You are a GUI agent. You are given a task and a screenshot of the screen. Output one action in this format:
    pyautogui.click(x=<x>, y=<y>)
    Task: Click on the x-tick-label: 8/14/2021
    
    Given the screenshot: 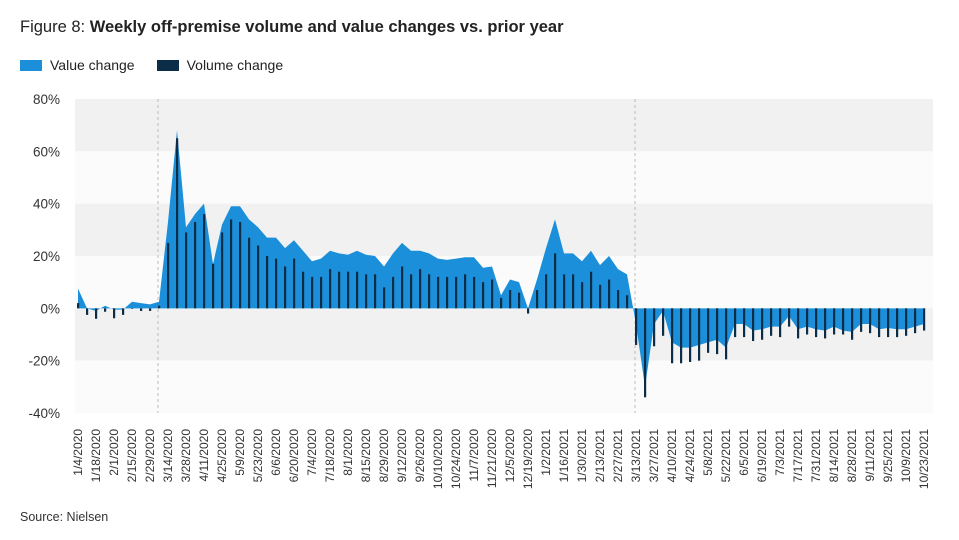 What is the action you would take?
    pyautogui.click(x=834, y=456)
    